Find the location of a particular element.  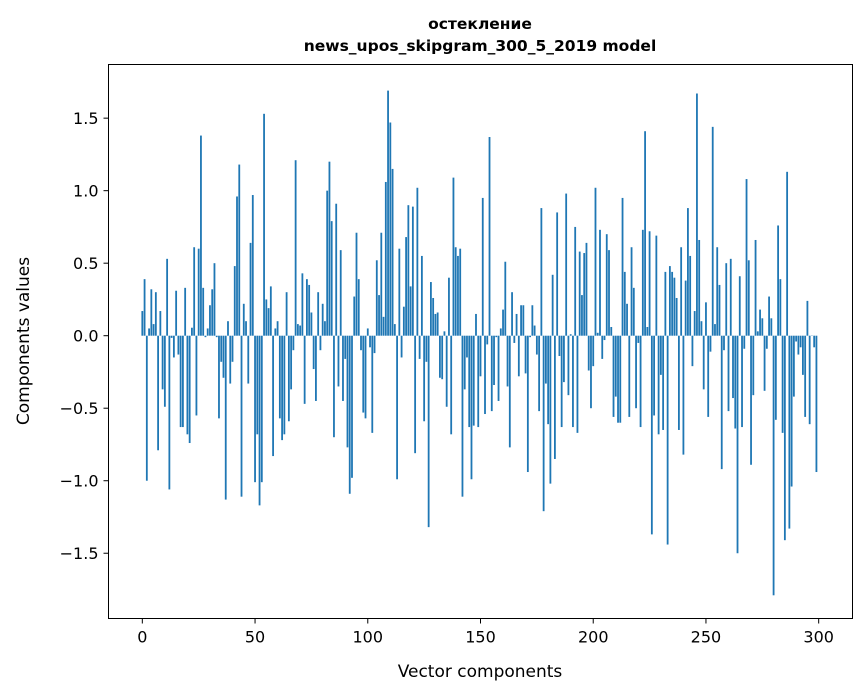

y-tick-label: 0.5 is located at coordinates (85, 263).